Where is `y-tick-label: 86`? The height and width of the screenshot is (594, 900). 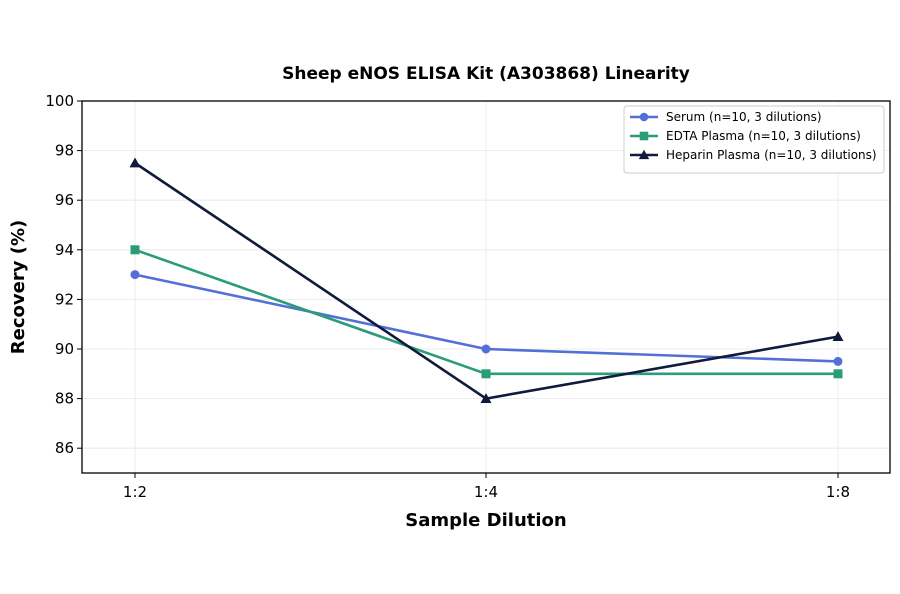
y-tick-label: 86 is located at coordinates (64, 448).